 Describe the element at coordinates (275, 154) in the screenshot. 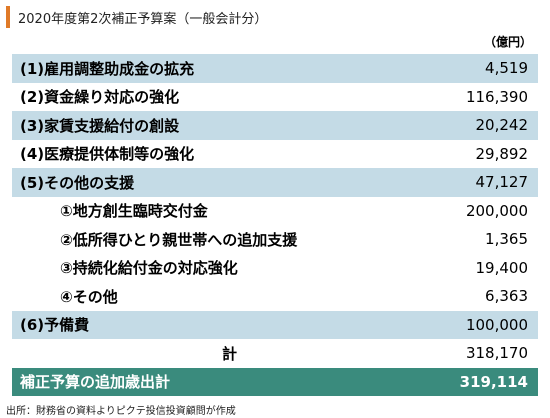

I see `table-row: (4)医療提供体制等の強化 29,892` at that location.